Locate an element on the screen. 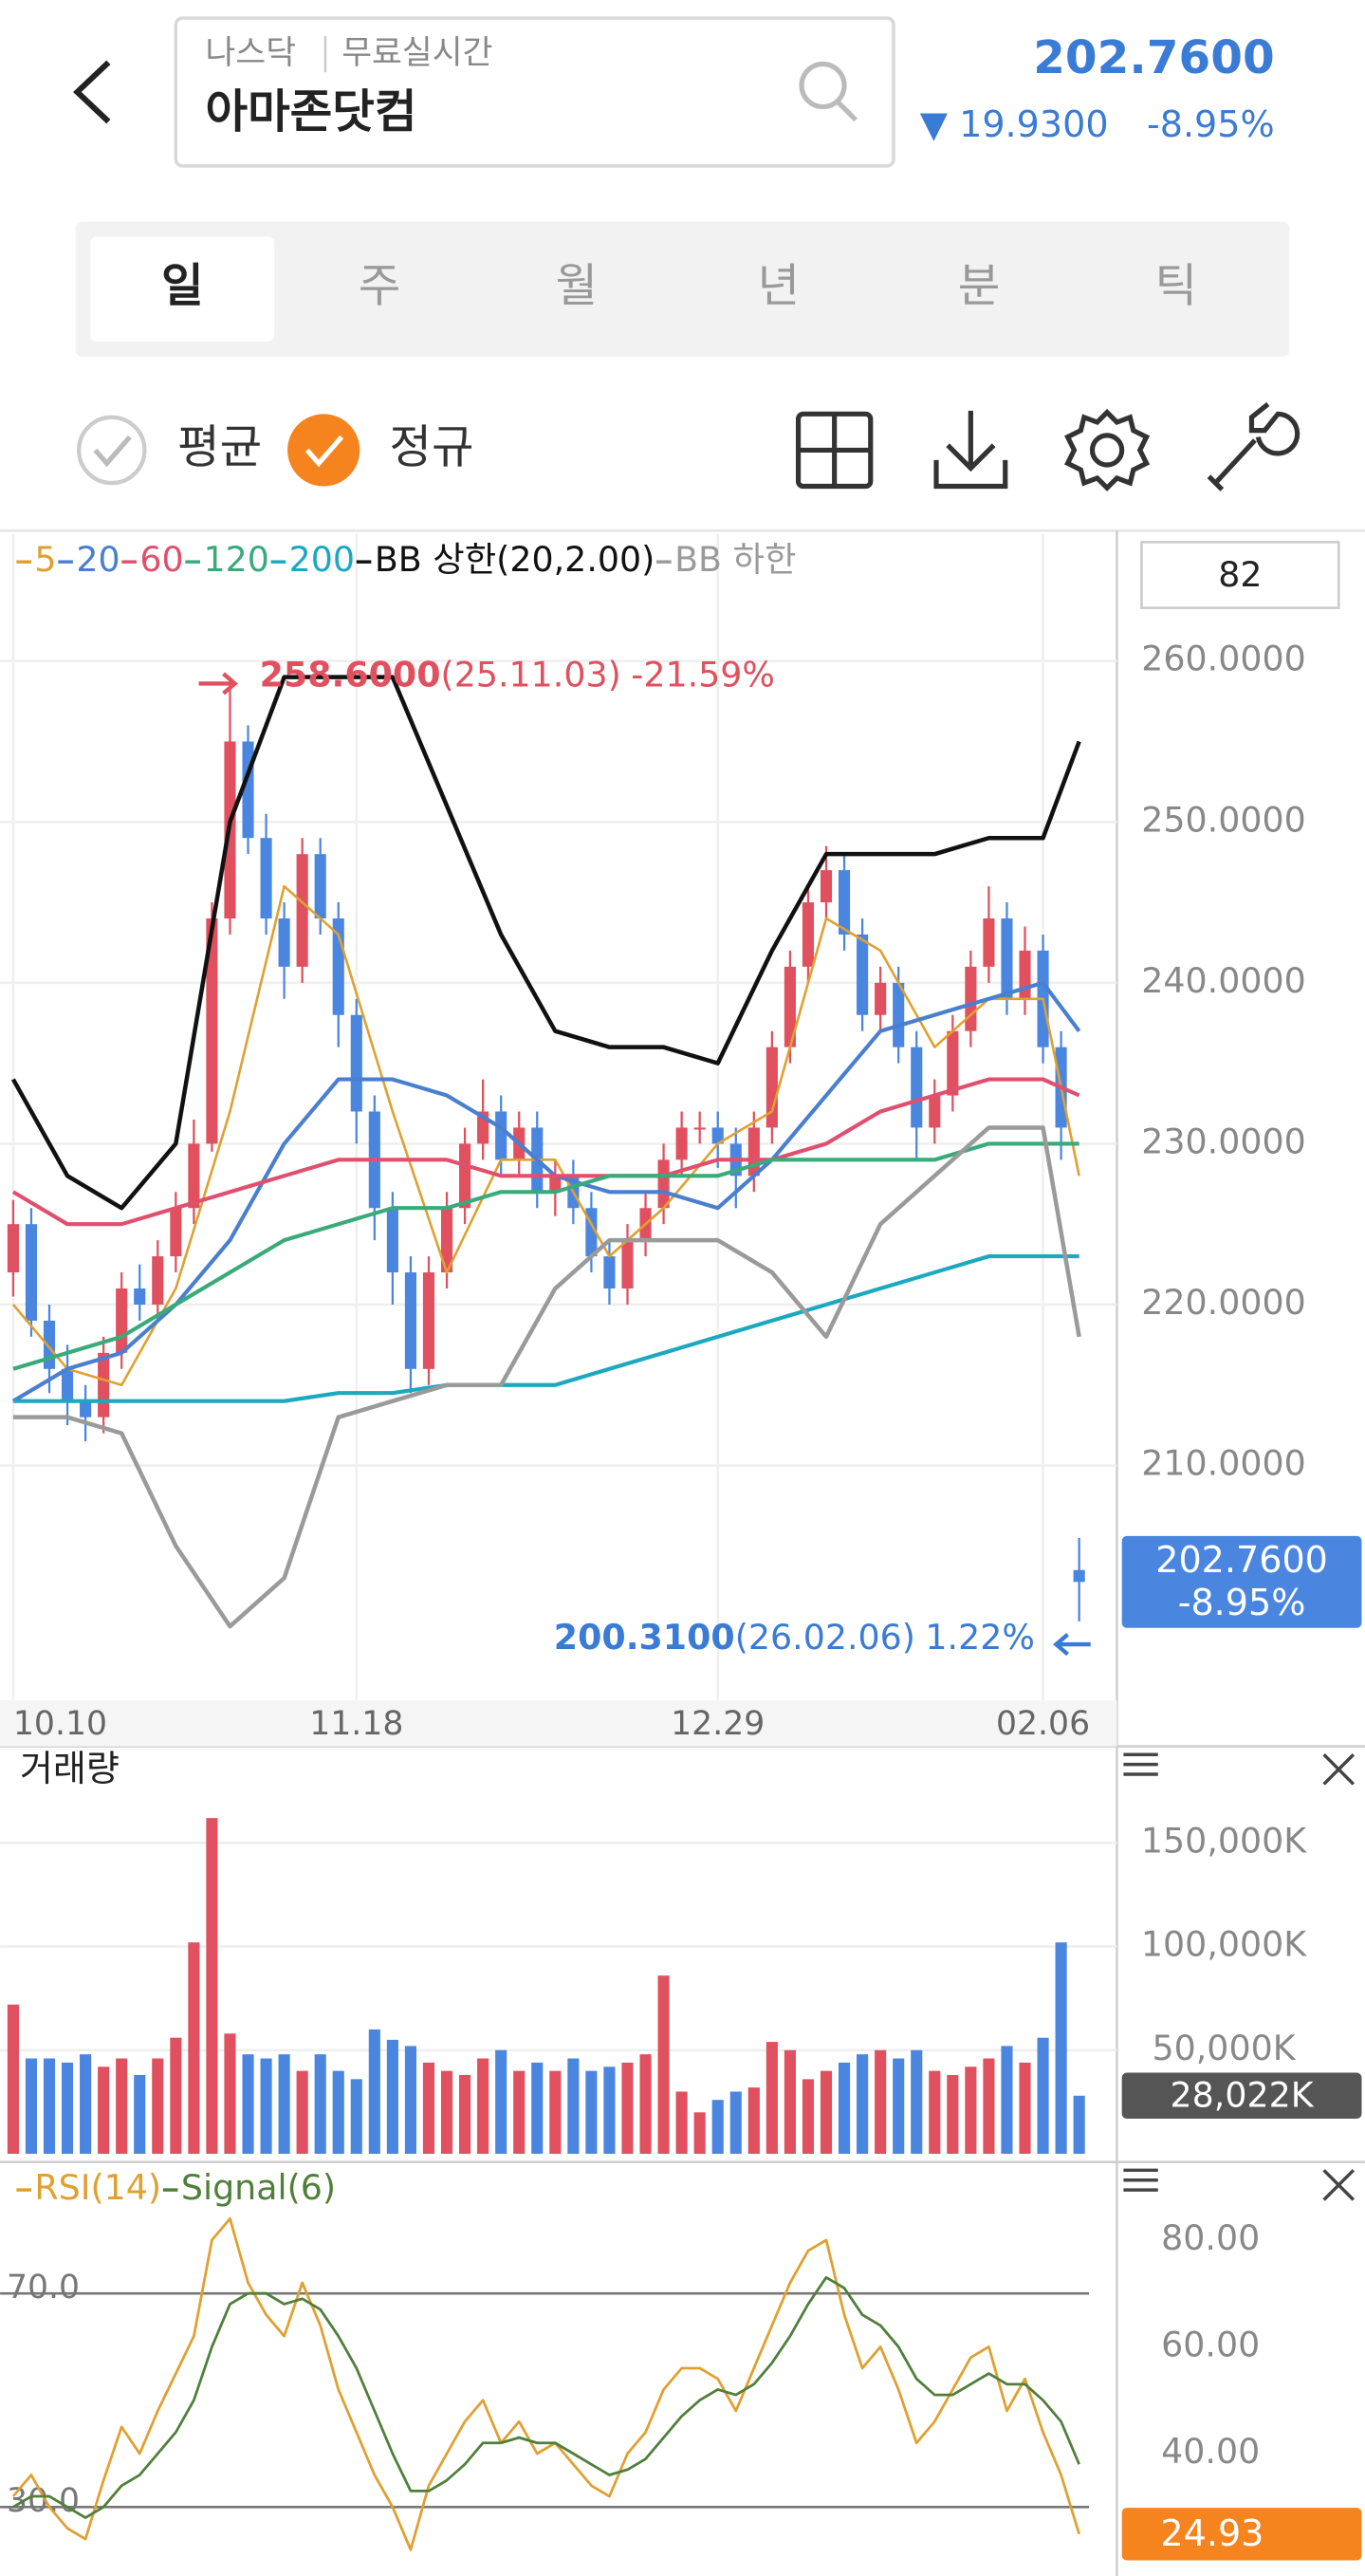  tab: 년 is located at coordinates (778, 286).